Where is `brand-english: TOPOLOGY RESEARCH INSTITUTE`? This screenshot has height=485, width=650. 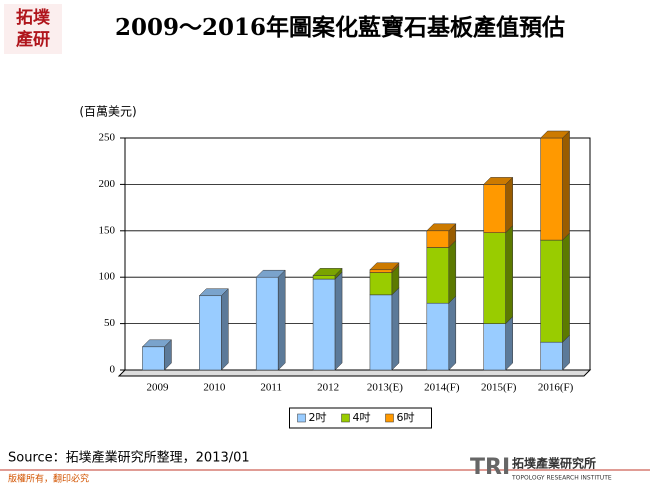 brand-english: TOPOLOGY RESEARCH INSTITUTE is located at coordinates (561, 478).